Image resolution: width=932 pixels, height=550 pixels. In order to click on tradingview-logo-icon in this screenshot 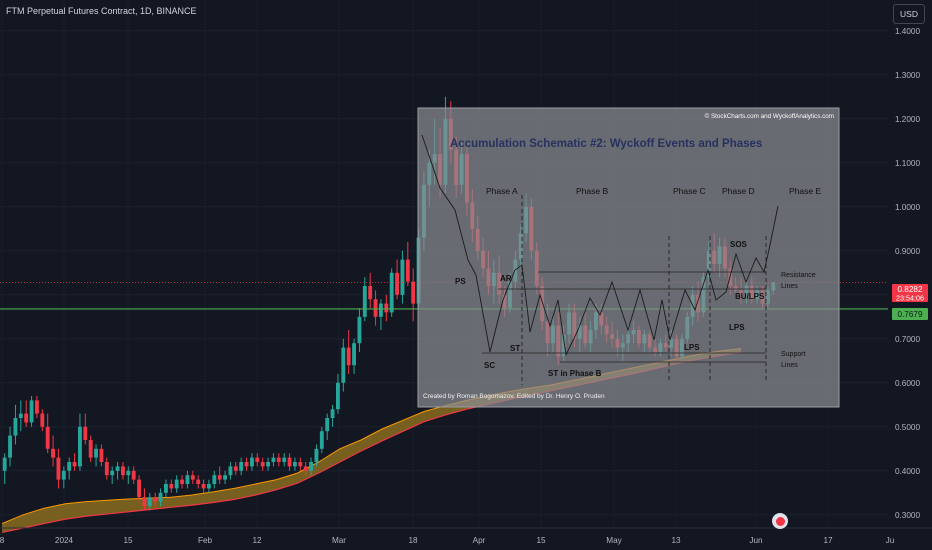, I will do `click(780, 521)`.